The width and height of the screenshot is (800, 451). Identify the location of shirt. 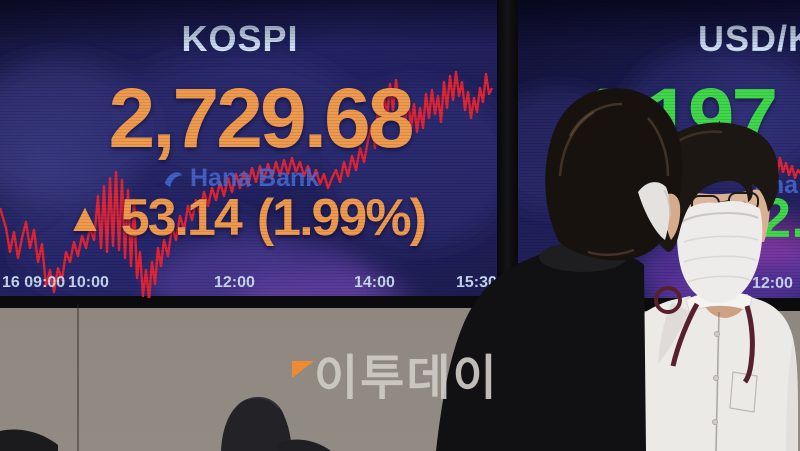
(697, 373).